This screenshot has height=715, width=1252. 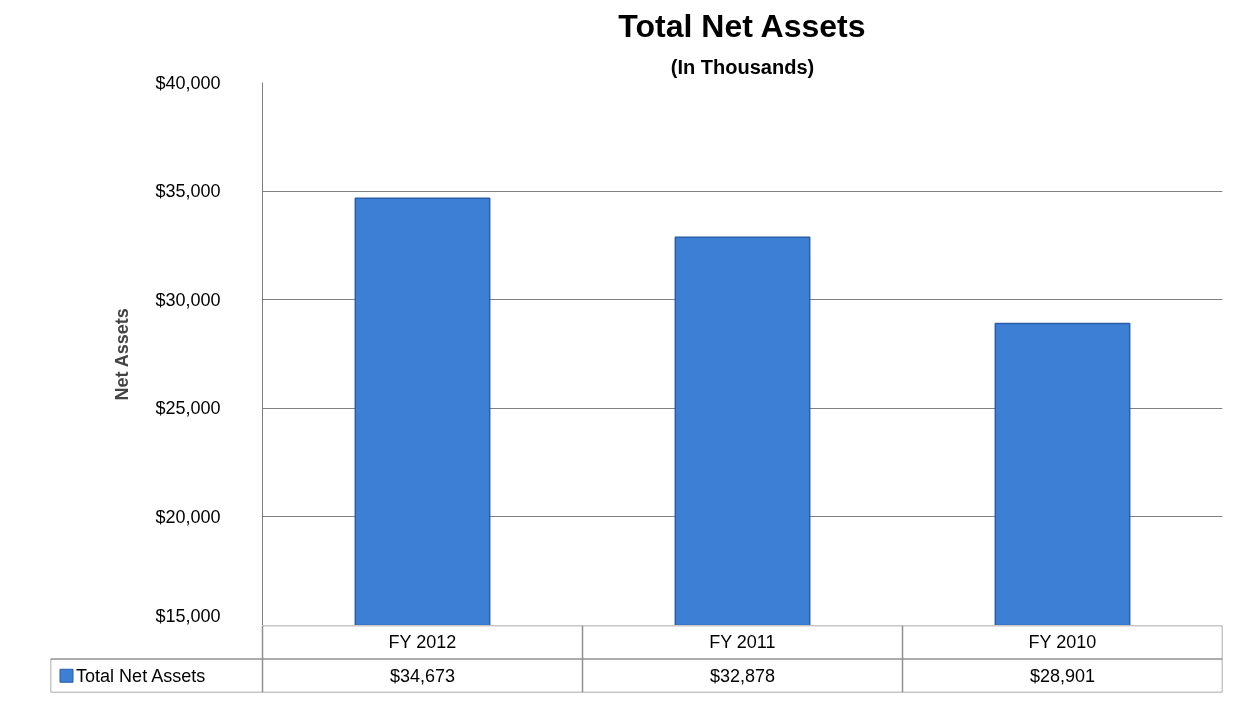 I want to click on y-tick-label: $35,000, so click(x=188, y=191).